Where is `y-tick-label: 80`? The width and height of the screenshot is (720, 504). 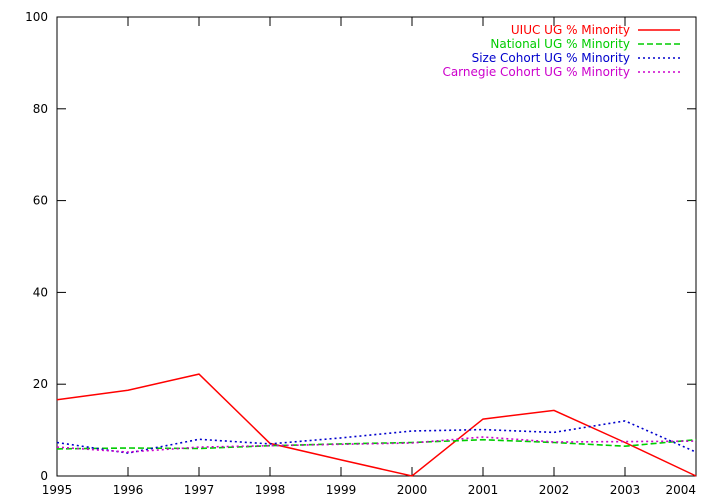
y-tick-label: 80 is located at coordinates (40, 109).